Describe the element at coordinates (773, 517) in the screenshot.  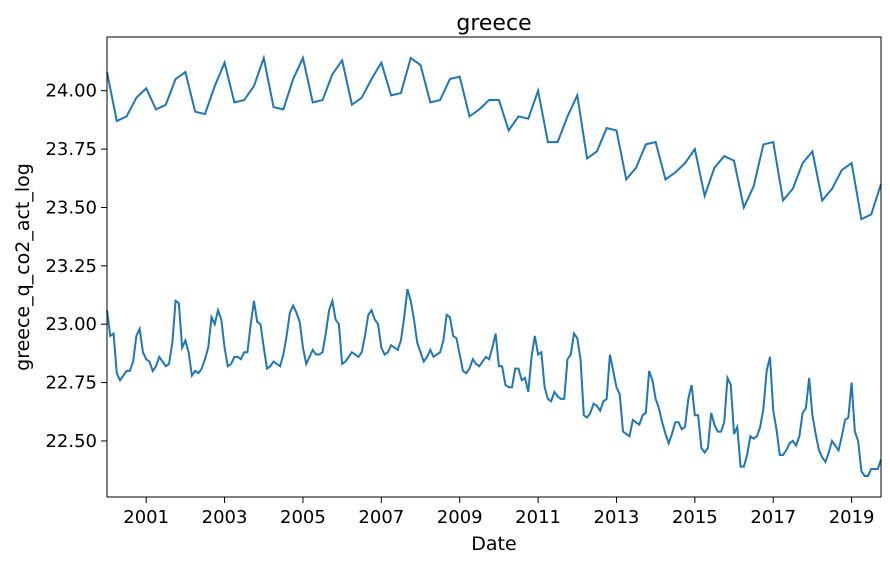
I see `x-tick-label: 2017` at that location.